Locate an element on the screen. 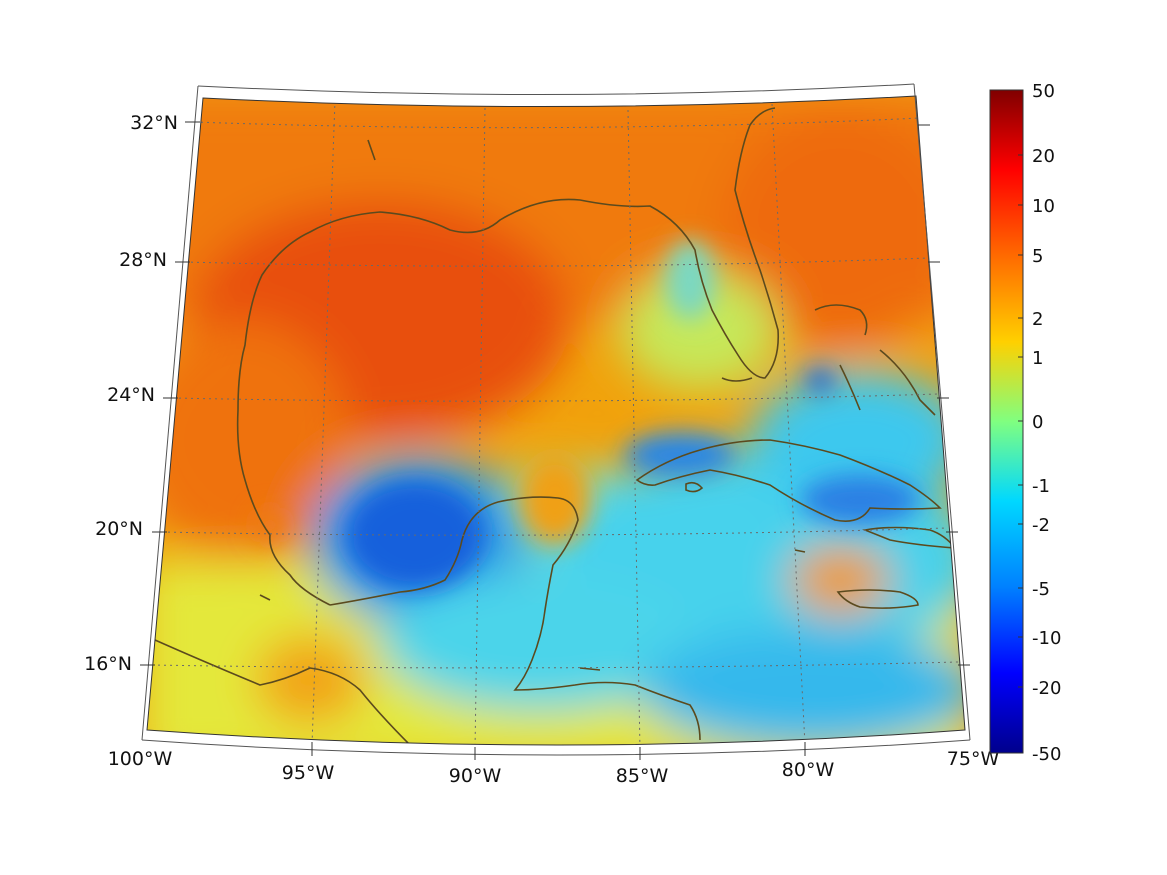 This screenshot has width=1167, height=875. colorbar-ticks is located at coordinates (1020, 421).